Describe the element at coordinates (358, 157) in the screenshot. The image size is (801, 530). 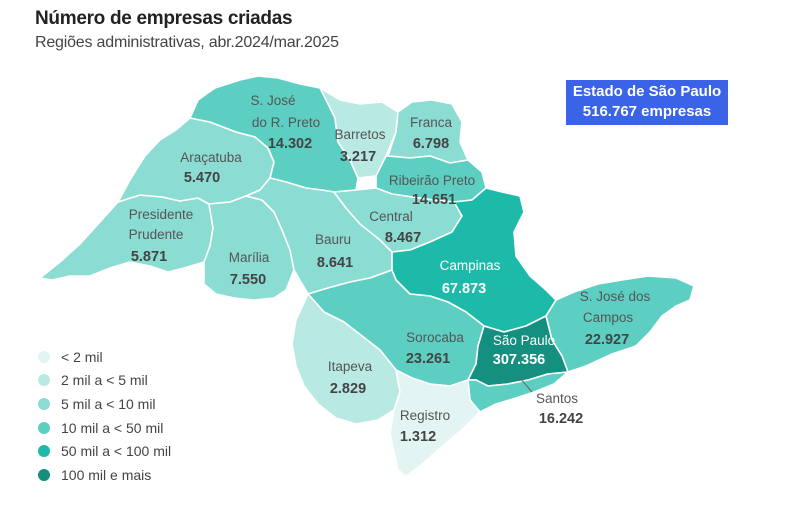
I see `label-barretos-value: 3.217` at that location.